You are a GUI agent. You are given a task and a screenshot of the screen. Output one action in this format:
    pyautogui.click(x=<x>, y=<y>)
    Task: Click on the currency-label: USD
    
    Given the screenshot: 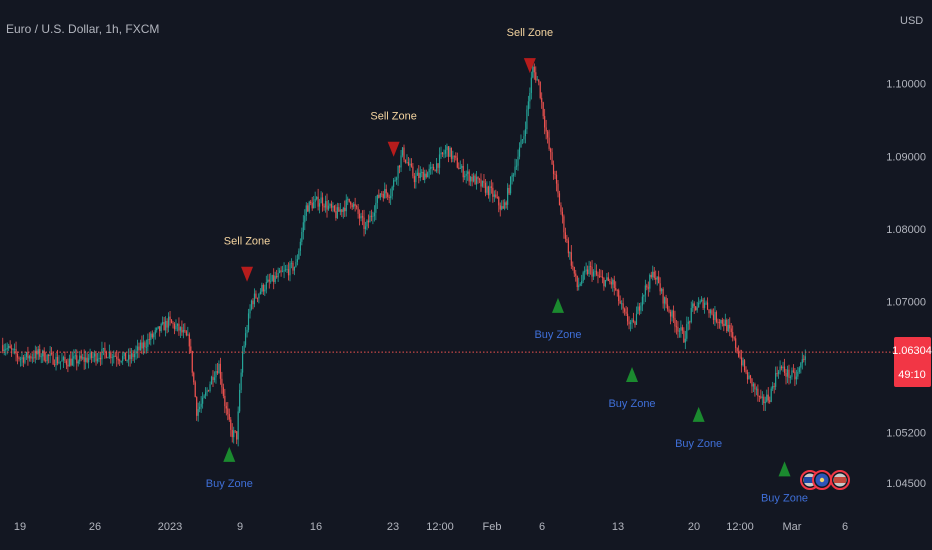 What is the action you would take?
    pyautogui.click(x=912, y=21)
    